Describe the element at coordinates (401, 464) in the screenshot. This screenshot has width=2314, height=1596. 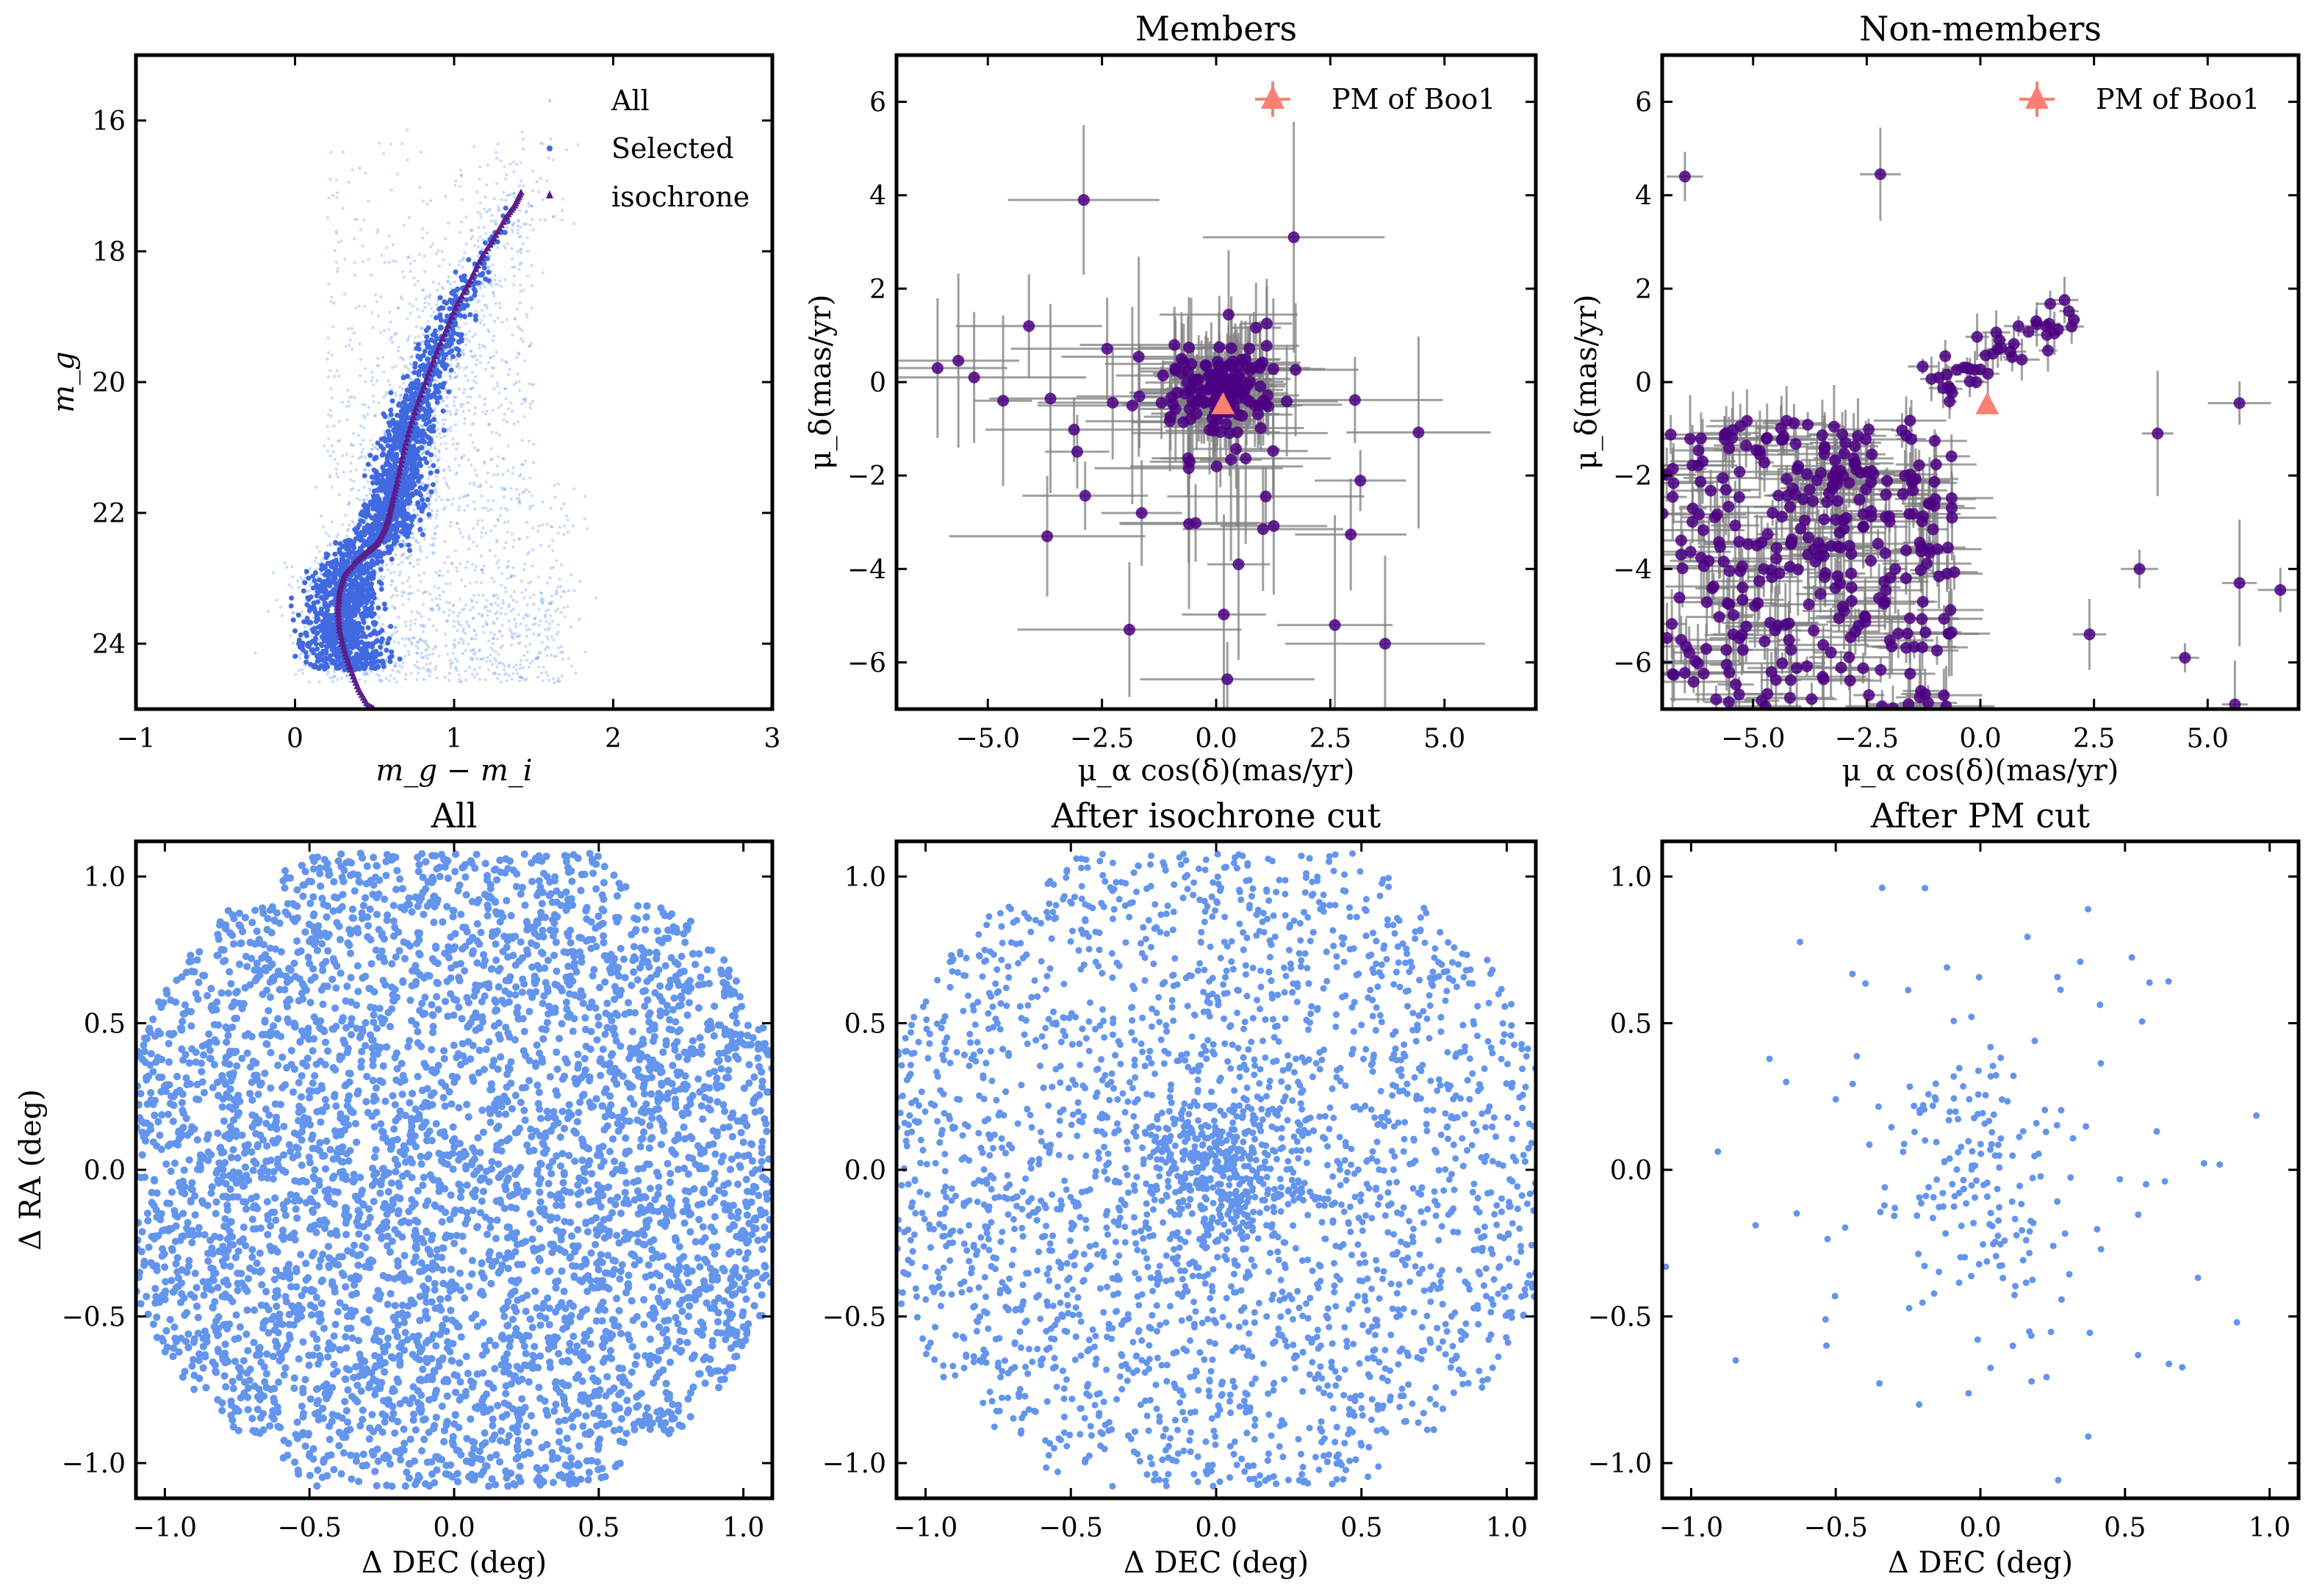
I see `isochrone-point` at that location.